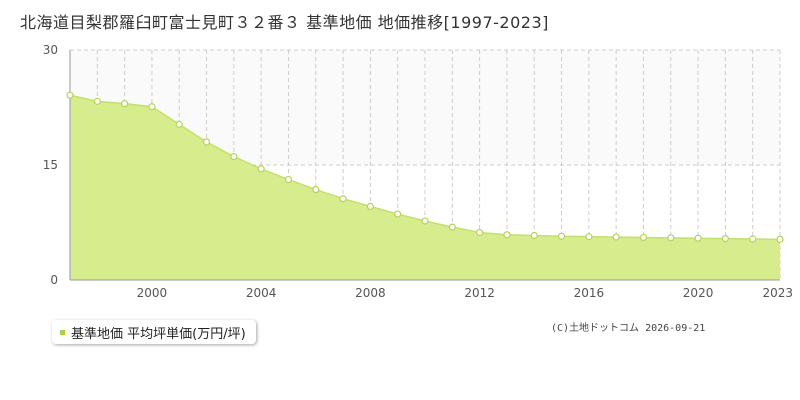  Describe the element at coordinates (50, 165) in the screenshot. I see `y-tick-label: 15` at that location.